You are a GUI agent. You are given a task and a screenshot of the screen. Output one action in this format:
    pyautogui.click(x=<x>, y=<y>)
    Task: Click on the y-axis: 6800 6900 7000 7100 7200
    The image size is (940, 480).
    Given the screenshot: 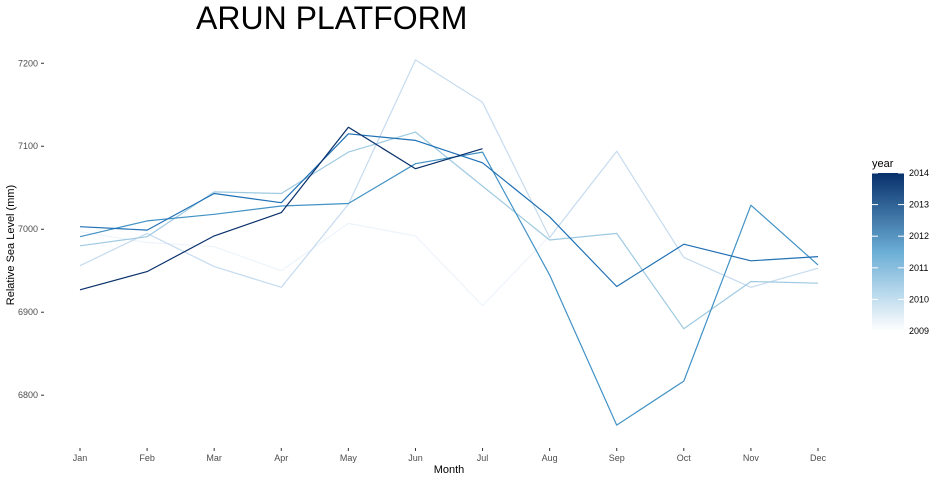 What is the action you would take?
    pyautogui.click(x=31, y=229)
    